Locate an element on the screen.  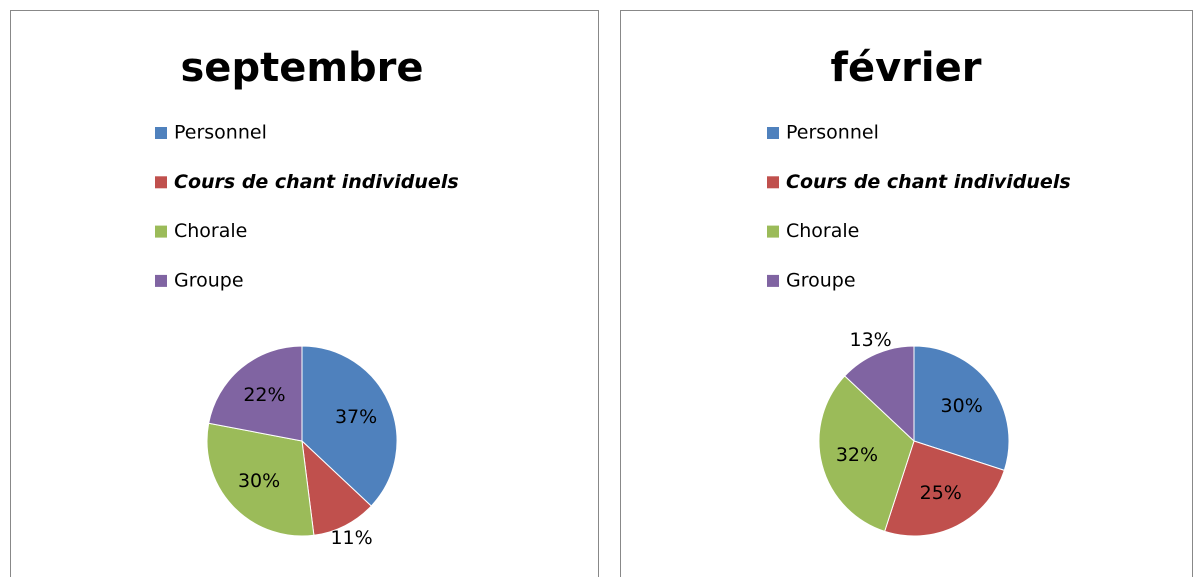
data-label: 13% is located at coordinates (870, 340).